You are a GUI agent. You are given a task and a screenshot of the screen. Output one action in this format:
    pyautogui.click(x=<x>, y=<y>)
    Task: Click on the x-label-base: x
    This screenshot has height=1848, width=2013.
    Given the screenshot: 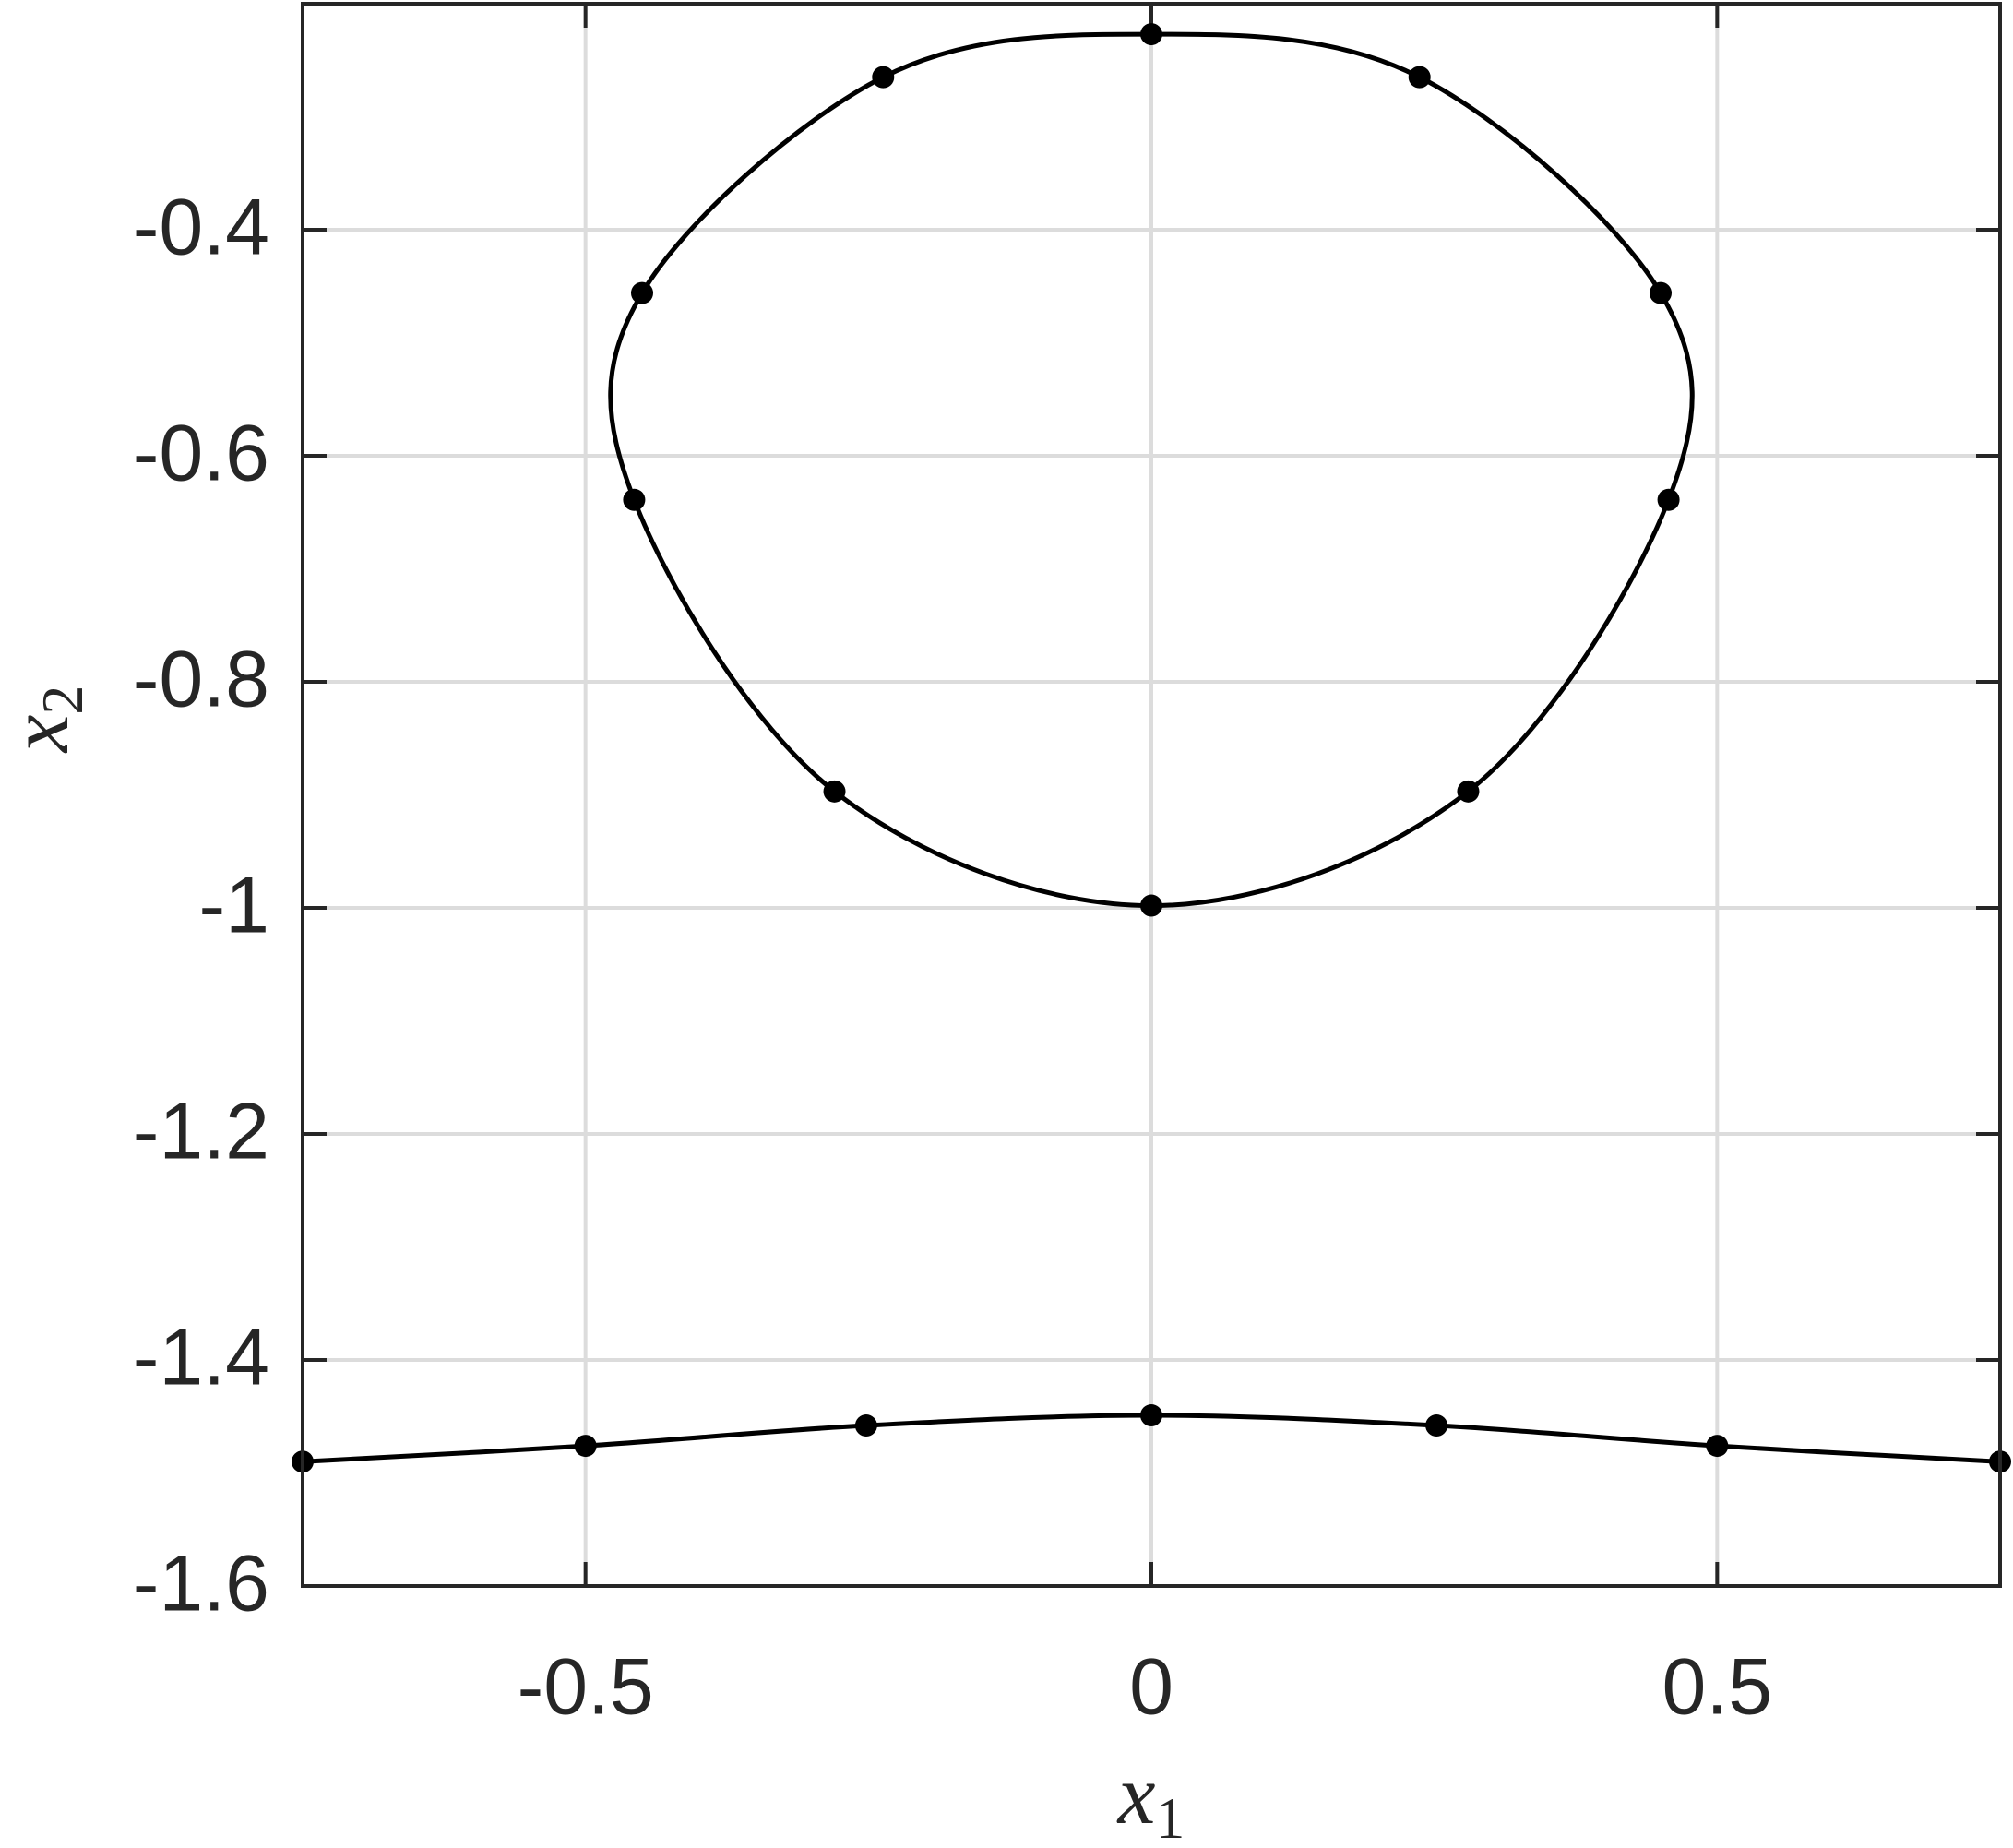 What is the action you would take?
    pyautogui.click(x=1136, y=1794)
    